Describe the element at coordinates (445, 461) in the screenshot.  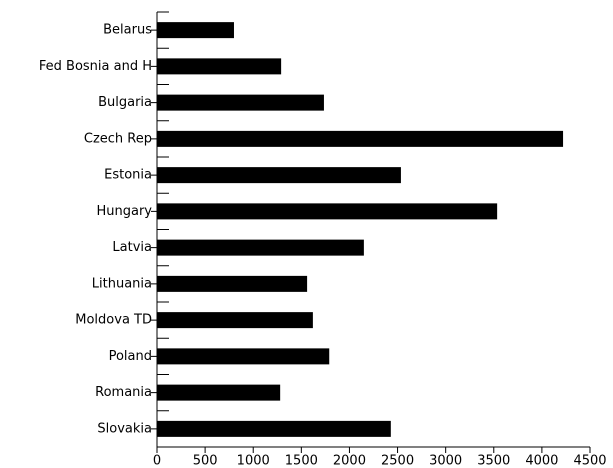
I see `x-tick-label: 3000` at that location.